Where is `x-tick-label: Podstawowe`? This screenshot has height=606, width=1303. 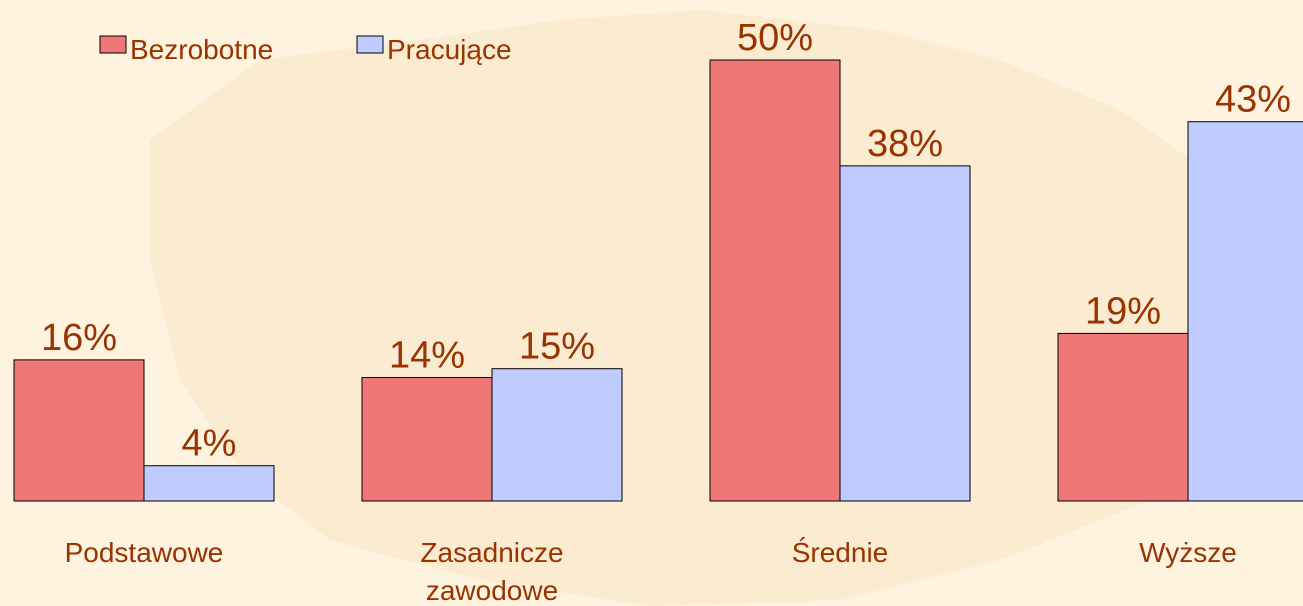
x-tick-label: Podstawowe is located at coordinates (144, 552).